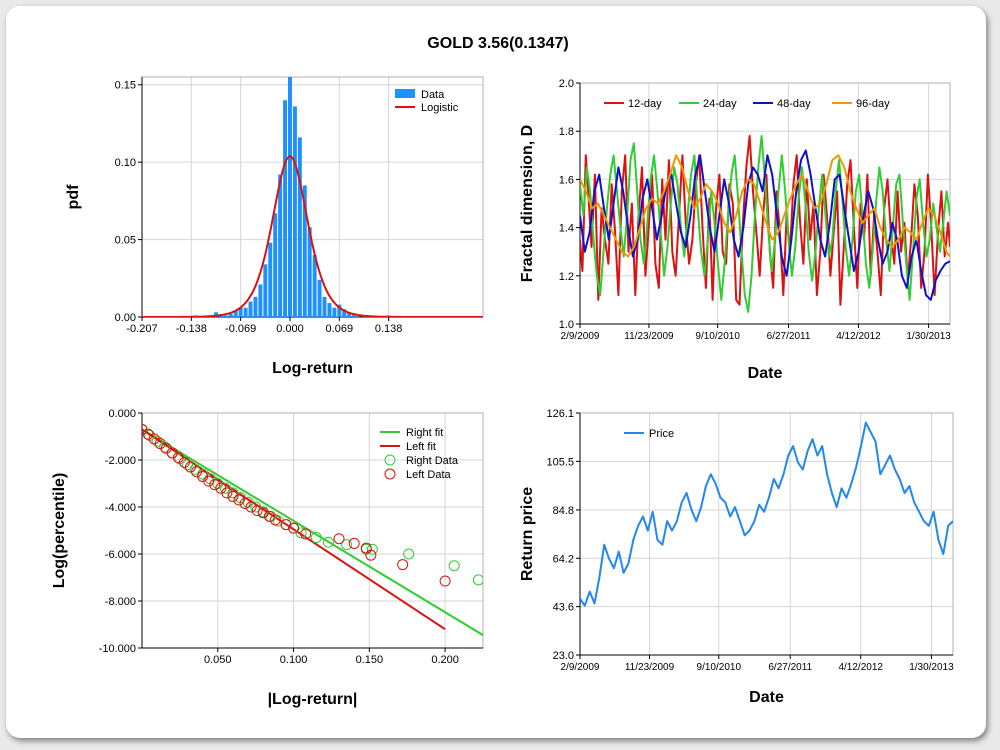 This screenshot has height=750, width=1000. I want to click on x-tick-label: 4/12/2012, so click(860, 667).